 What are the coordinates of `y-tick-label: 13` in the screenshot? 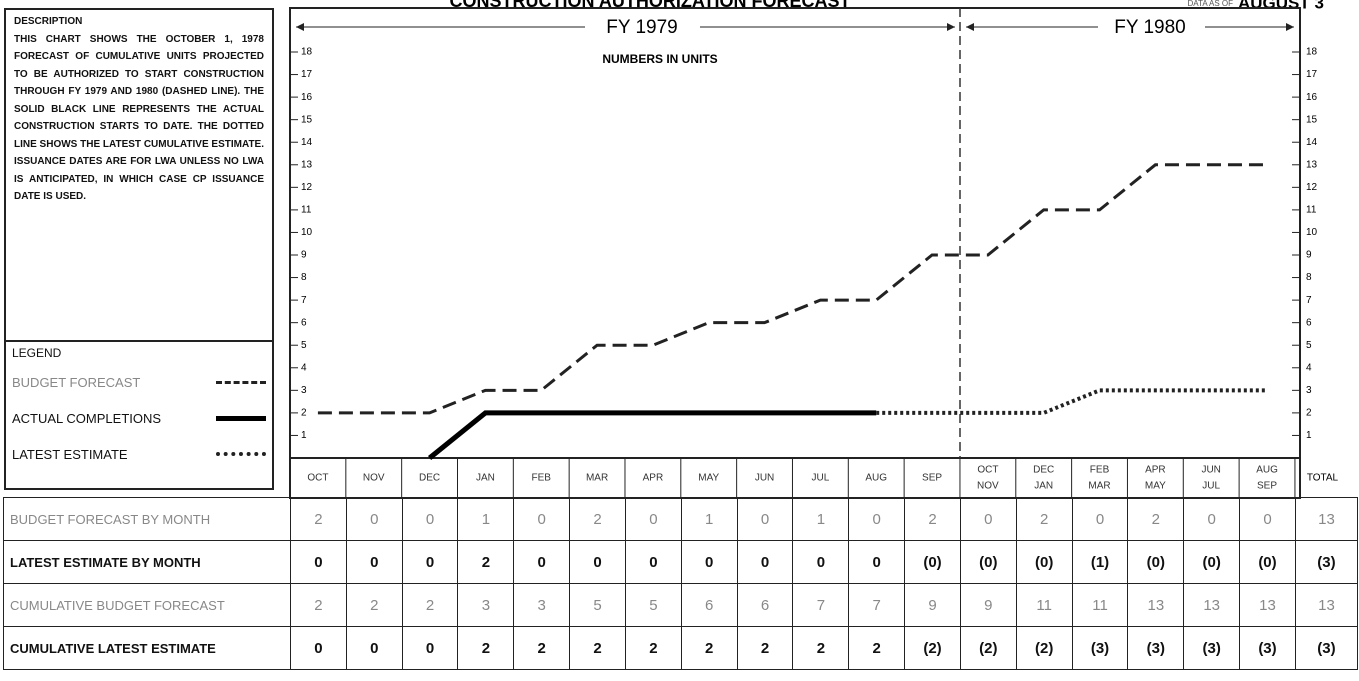 It's located at (307, 164).